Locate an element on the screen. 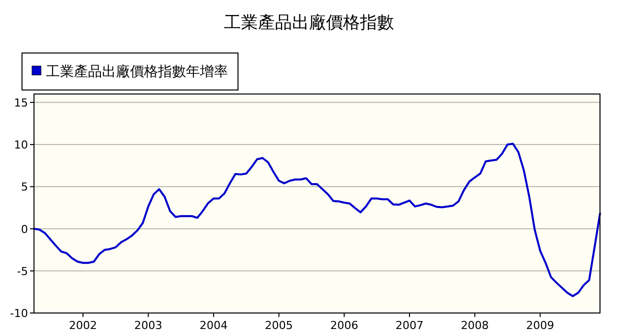 The width and height of the screenshot is (619, 336). x-tick-label: 2003 is located at coordinates (148, 325).